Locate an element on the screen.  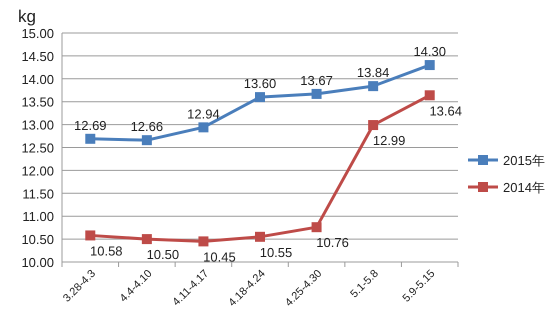
y-tick-label: 10.00 is located at coordinates (37, 262).